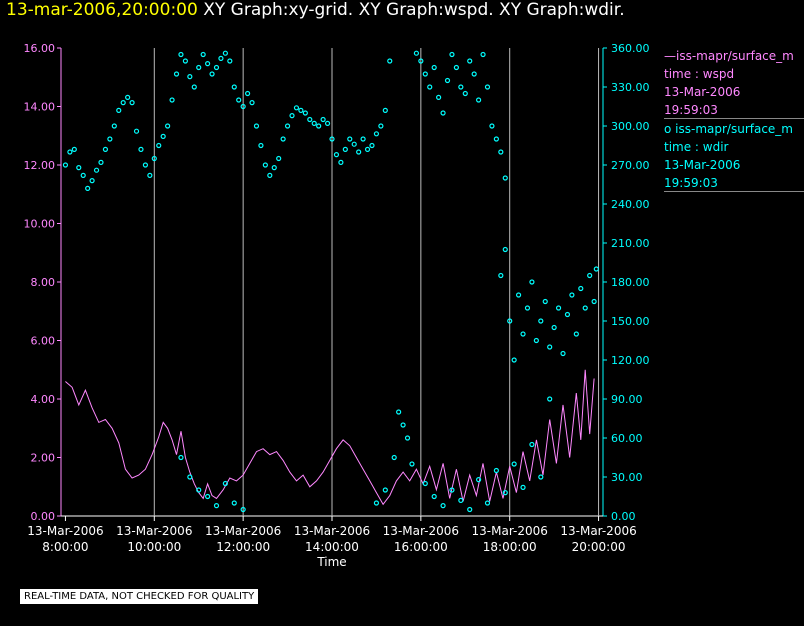  Describe the element at coordinates (630, 204) in the screenshot. I see `right-tick-label: 240.00` at that location.